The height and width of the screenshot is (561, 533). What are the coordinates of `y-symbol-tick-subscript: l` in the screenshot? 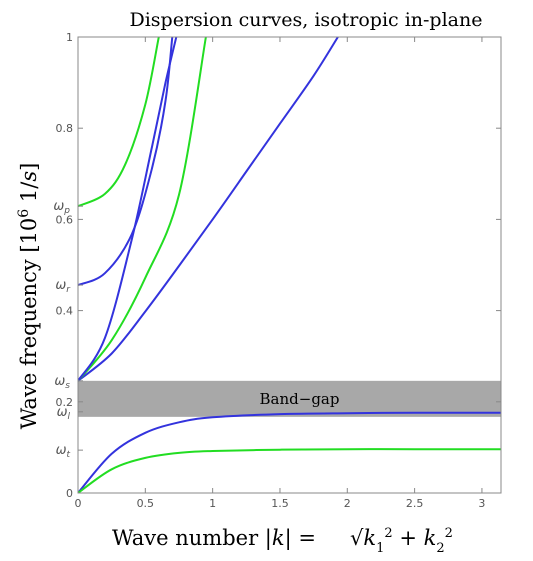 It's located at (68, 417).